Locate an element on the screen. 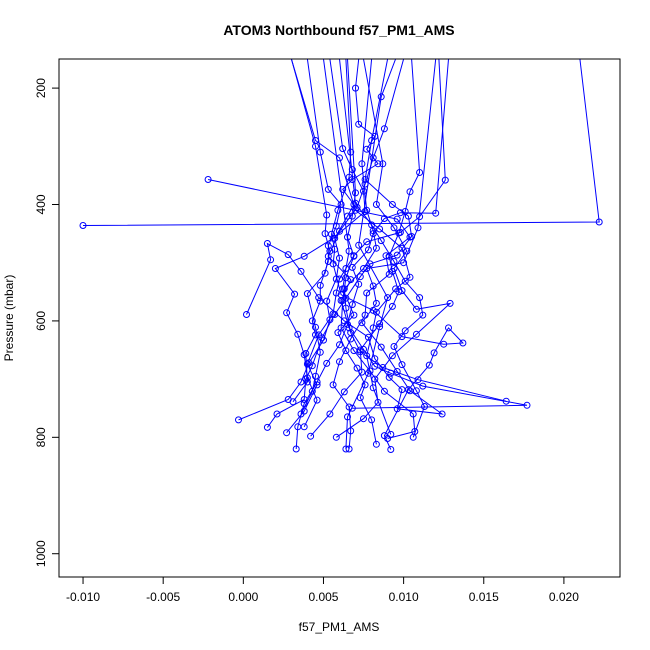 Image resolution: width=650 pixels, height=650 pixels. chart-title: ATOM3 Northbound f57_PM1_AMS is located at coordinates (338, 30).